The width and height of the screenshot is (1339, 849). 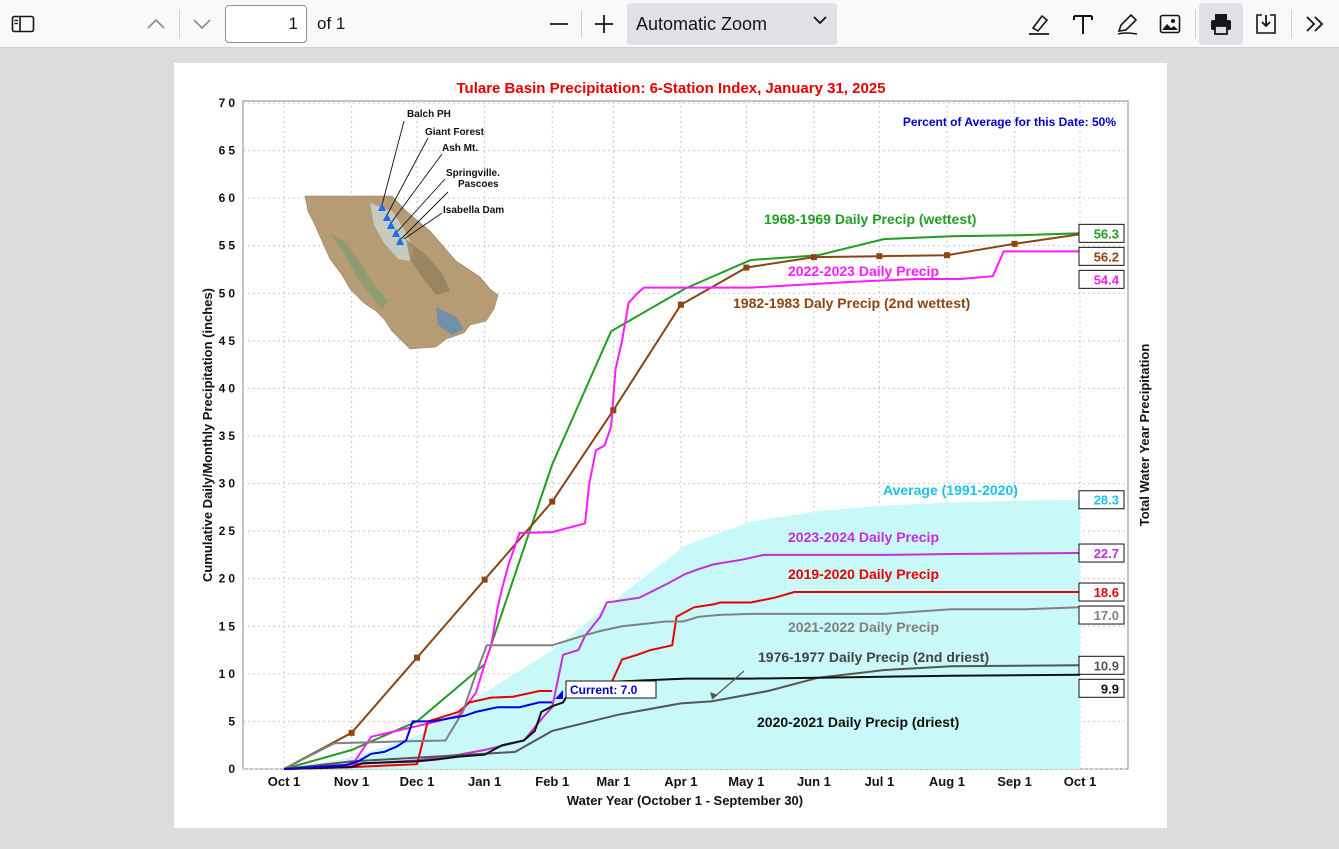 I want to click on y-tick-label: 35, so click(x=228, y=436).